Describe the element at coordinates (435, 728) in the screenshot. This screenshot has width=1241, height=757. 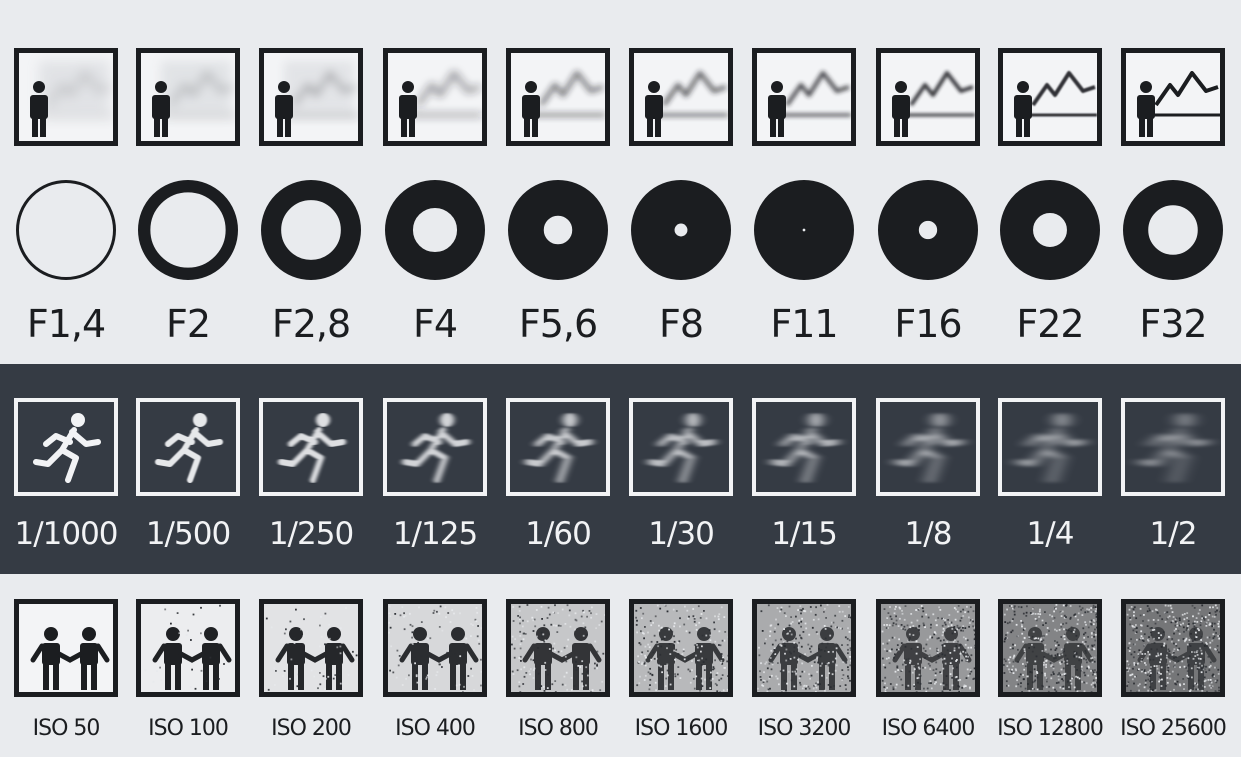
I see `iso-label: ISO 400` at that location.